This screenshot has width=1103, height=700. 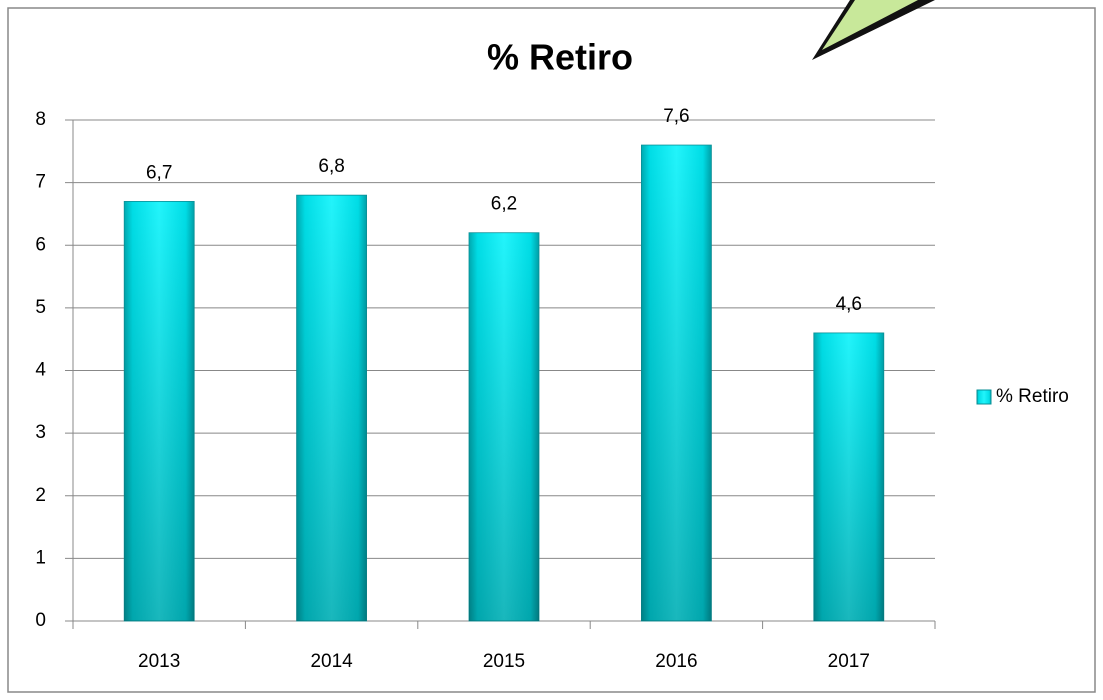 I want to click on y-tick-label: 6, so click(x=40, y=244).